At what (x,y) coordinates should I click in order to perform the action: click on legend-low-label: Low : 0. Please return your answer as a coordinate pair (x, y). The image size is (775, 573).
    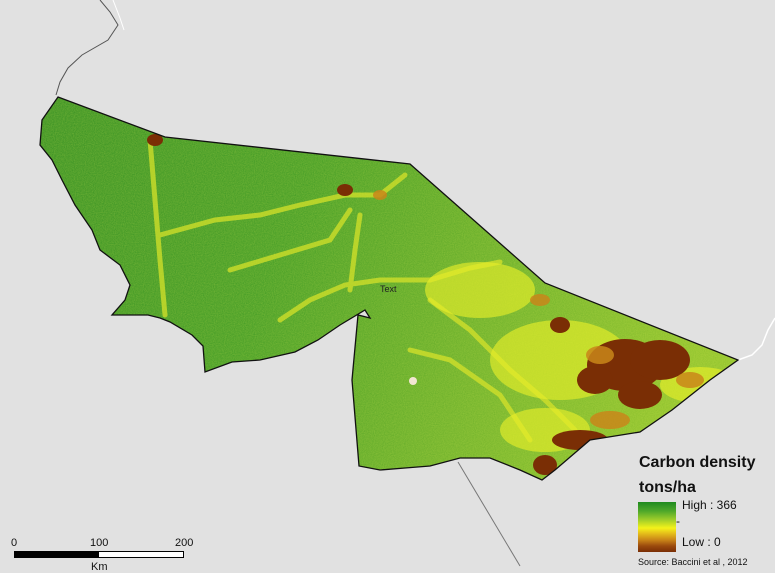
    Looking at the image, I should click on (701, 542).